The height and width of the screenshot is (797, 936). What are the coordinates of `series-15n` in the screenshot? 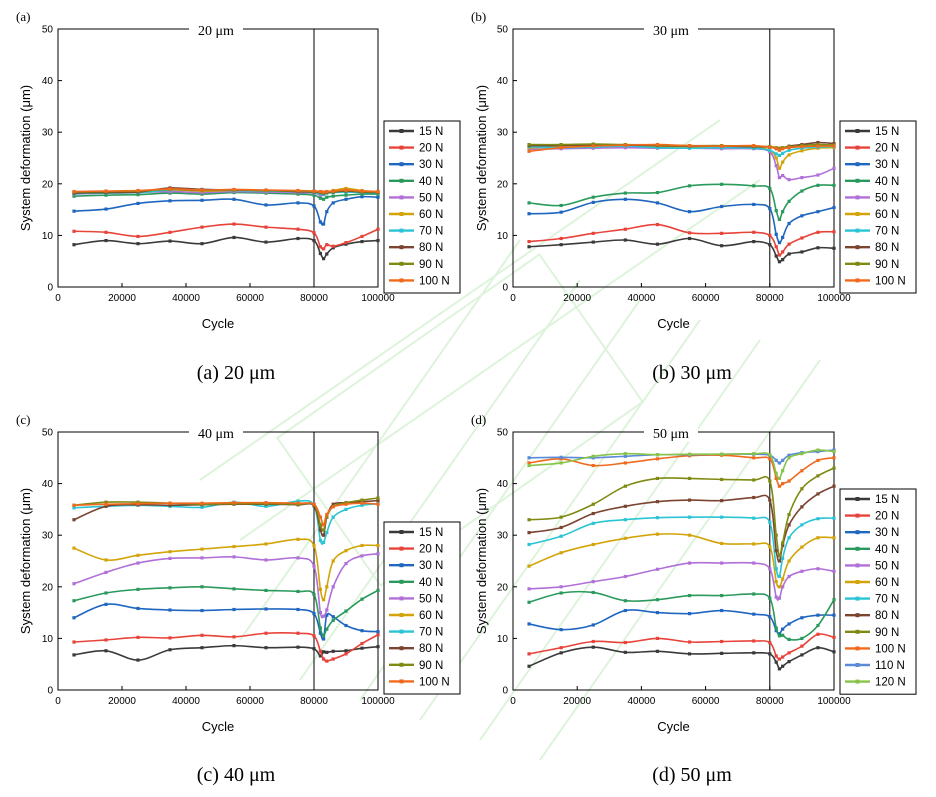 It's located at (681, 658).